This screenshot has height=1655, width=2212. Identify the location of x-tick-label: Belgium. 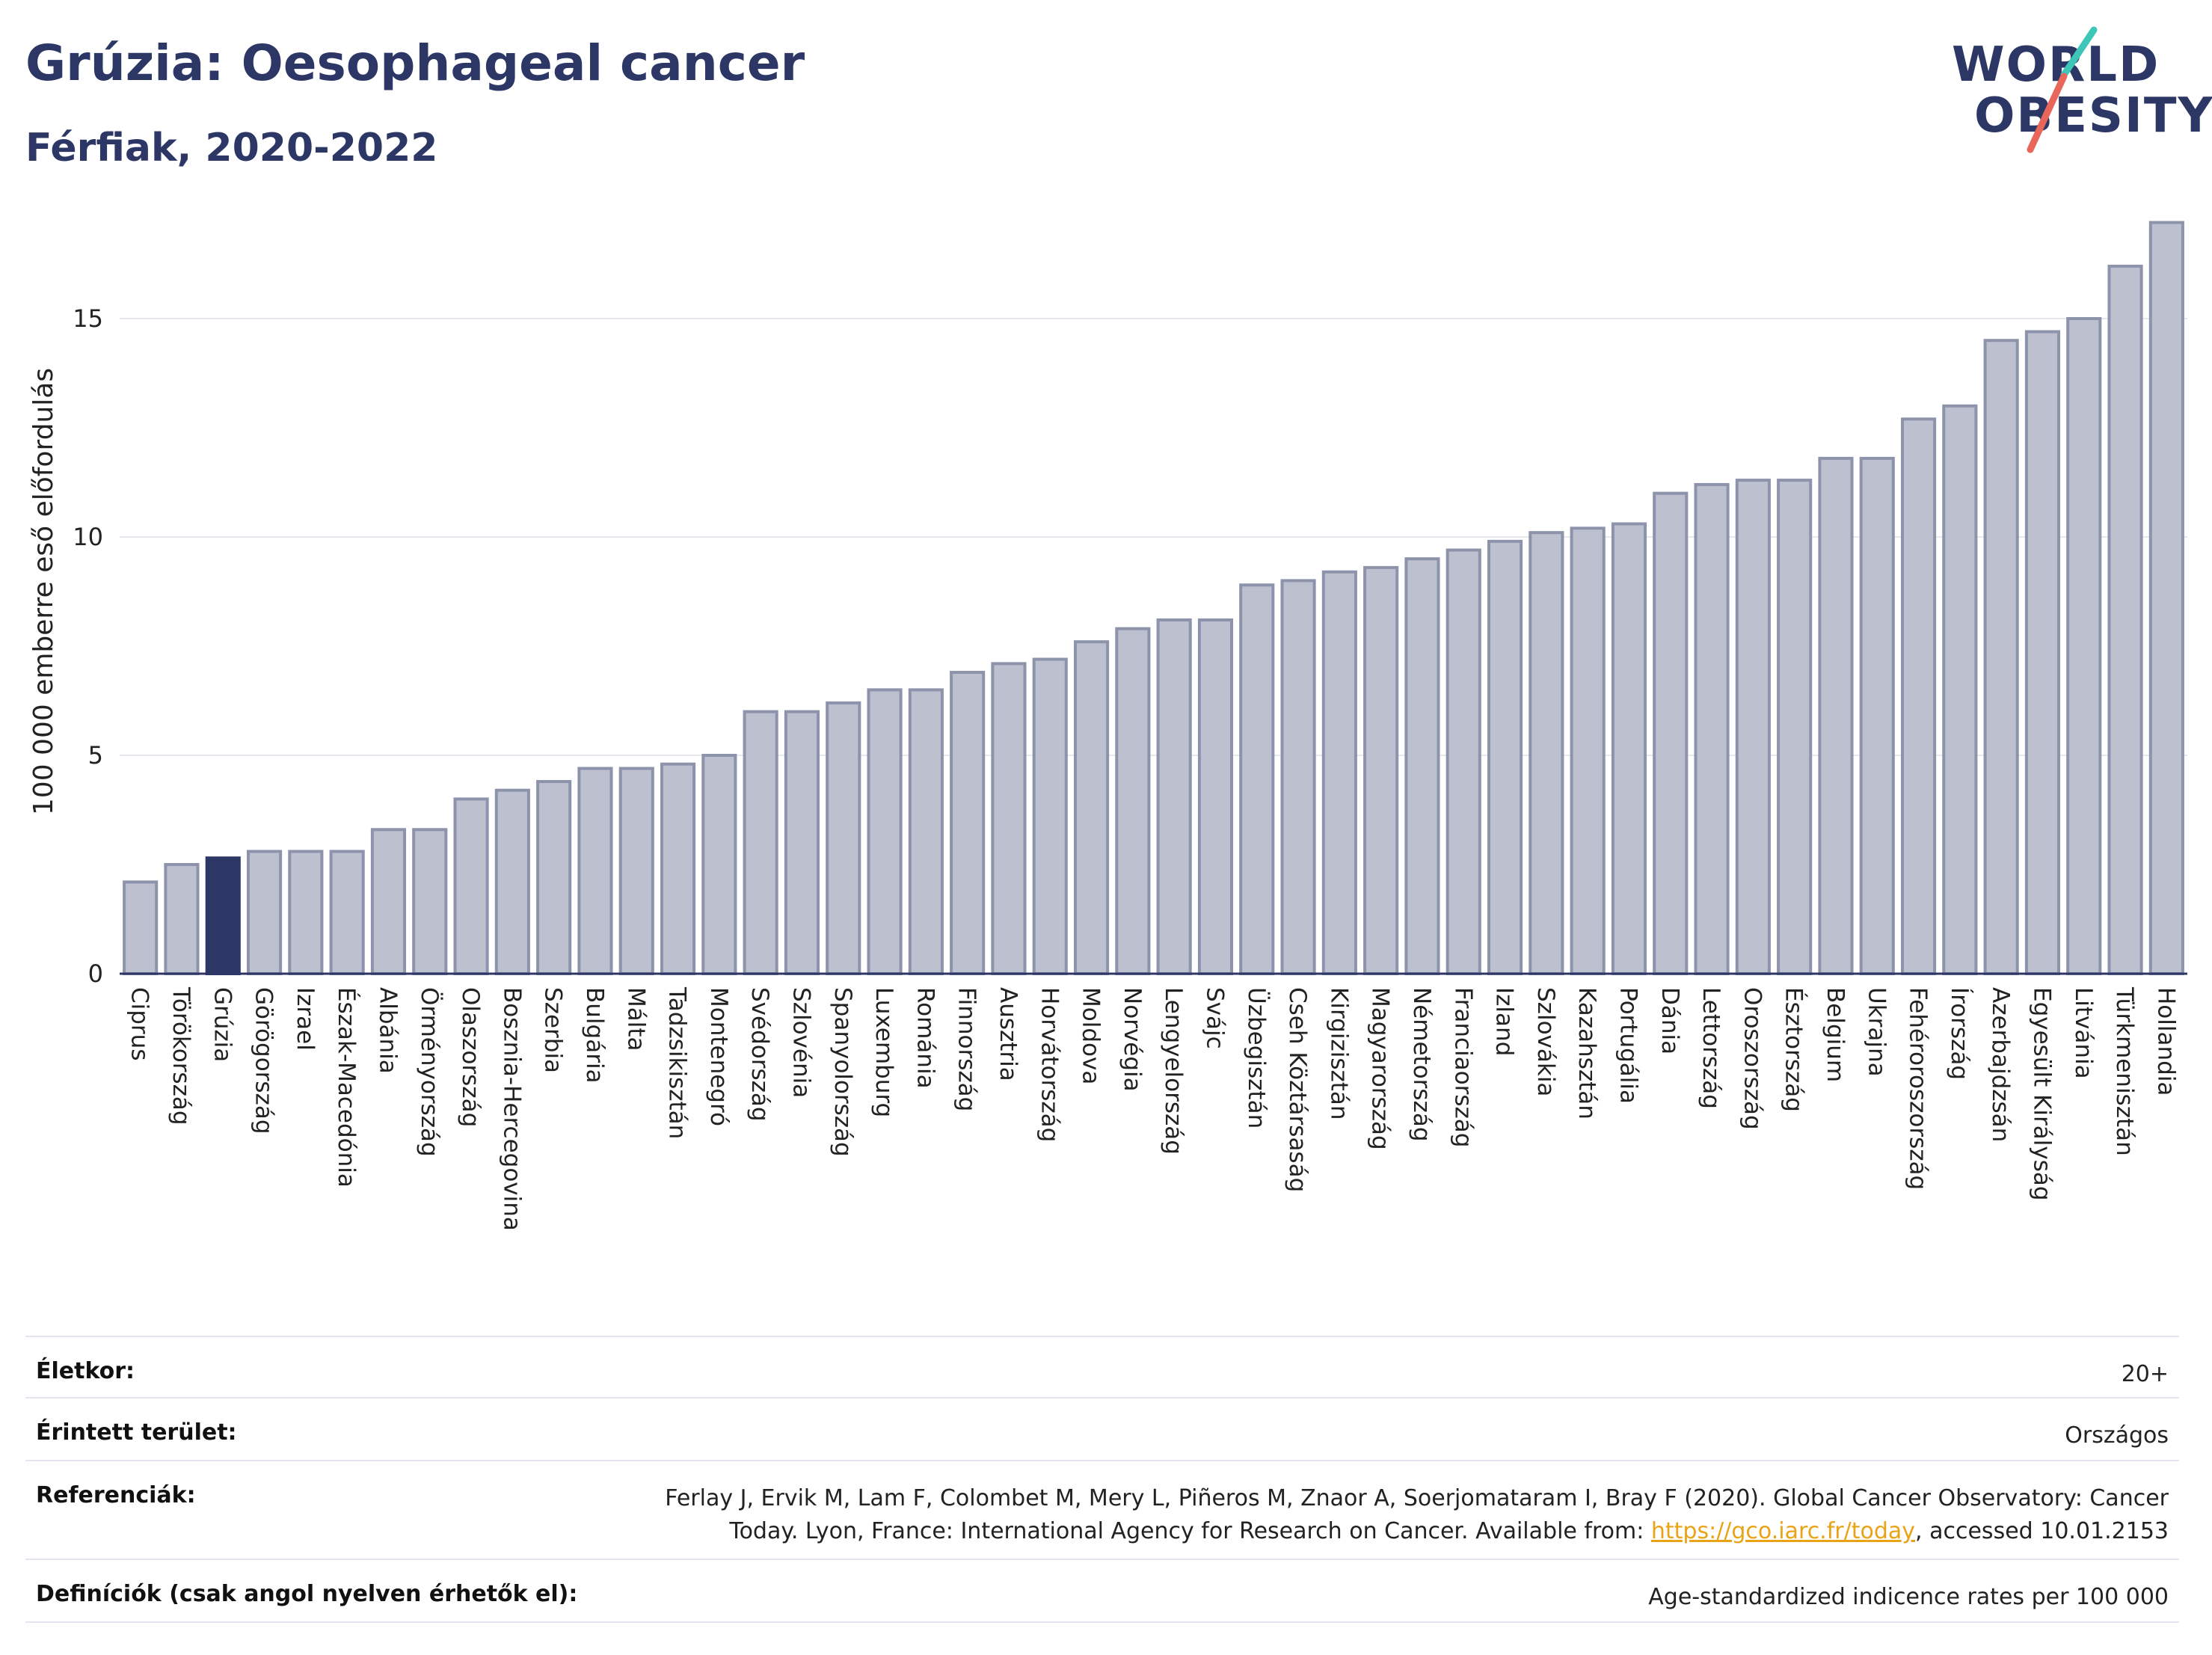
(1835, 1034).